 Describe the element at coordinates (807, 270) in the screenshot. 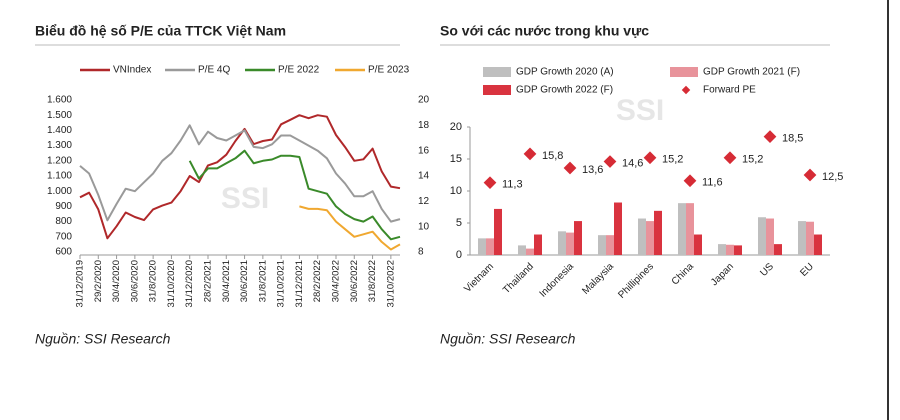

I see `x-tick-label: EU` at that location.